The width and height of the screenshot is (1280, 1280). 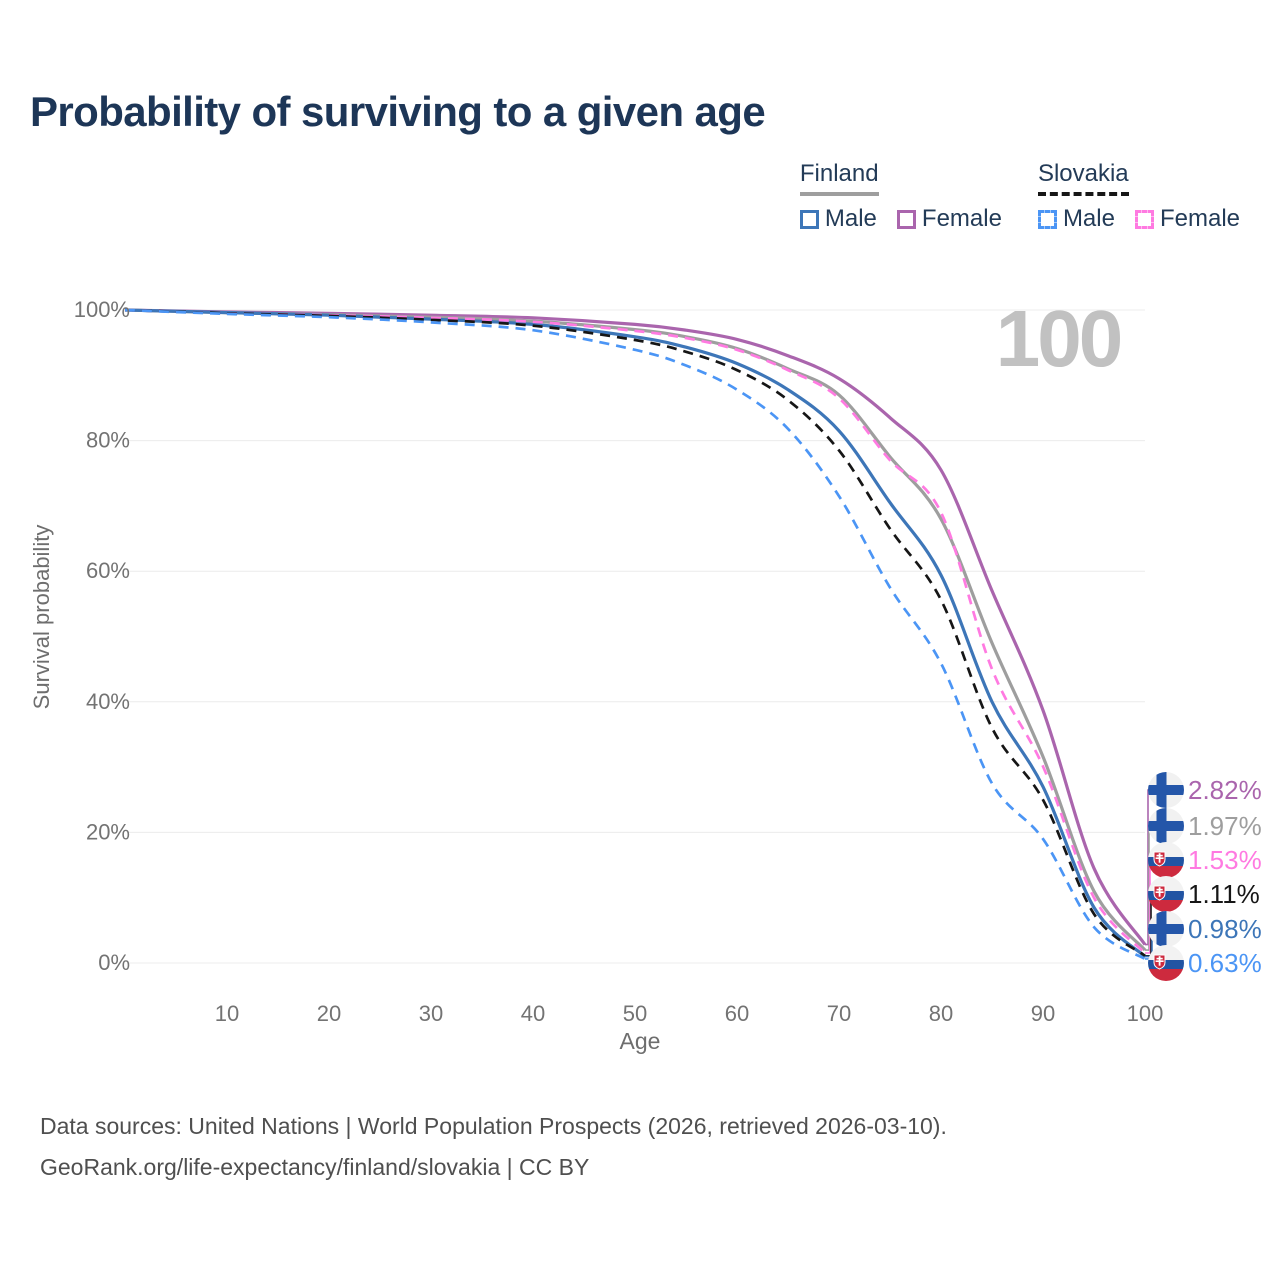 What do you see at coordinates (1225, 860) in the screenshot?
I see `end-value-label: 1.53%` at bounding box center [1225, 860].